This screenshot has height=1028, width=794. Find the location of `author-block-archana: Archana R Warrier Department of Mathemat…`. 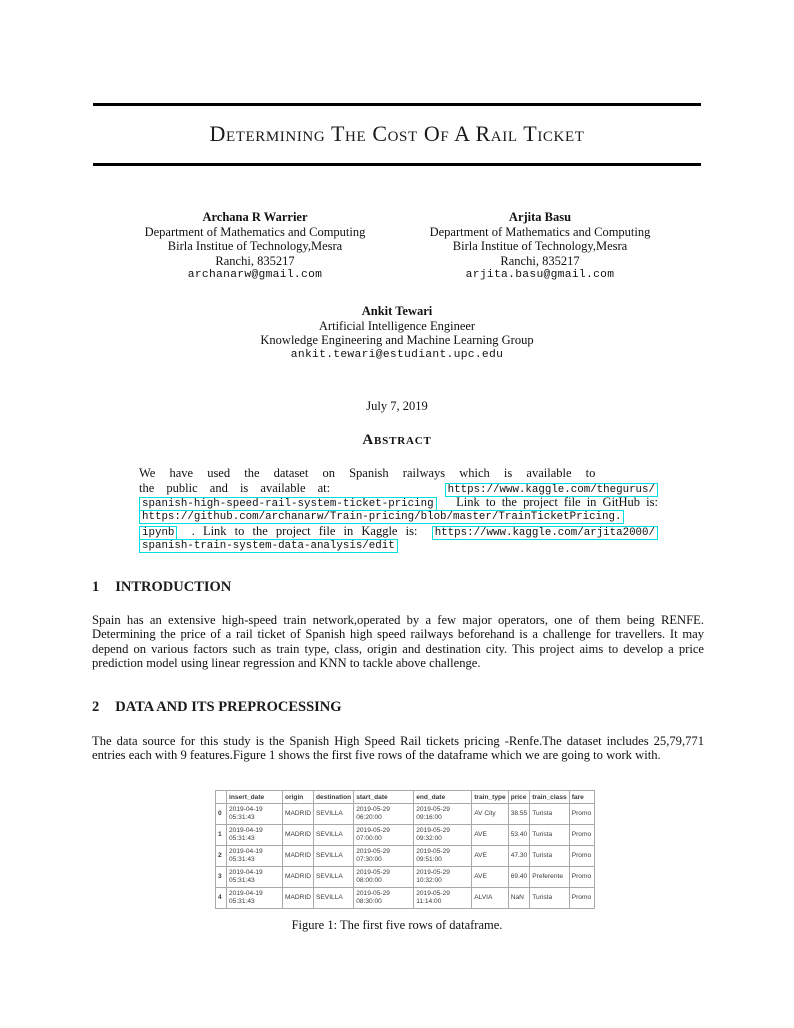

author-block-archana: Archana R Warrier Department of Mathemat… is located at coordinates (255, 246).